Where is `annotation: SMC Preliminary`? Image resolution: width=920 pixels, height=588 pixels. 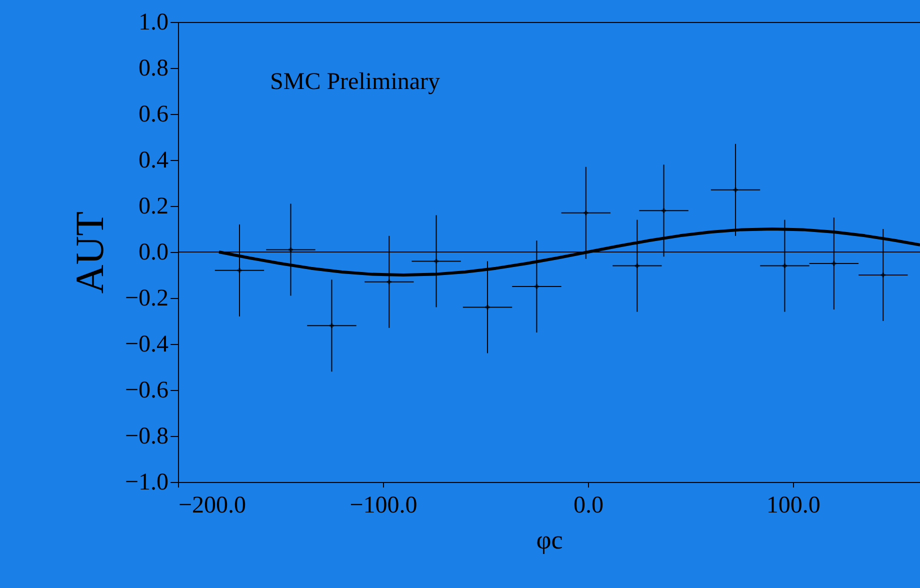 annotation: SMC Preliminary is located at coordinates (355, 82).